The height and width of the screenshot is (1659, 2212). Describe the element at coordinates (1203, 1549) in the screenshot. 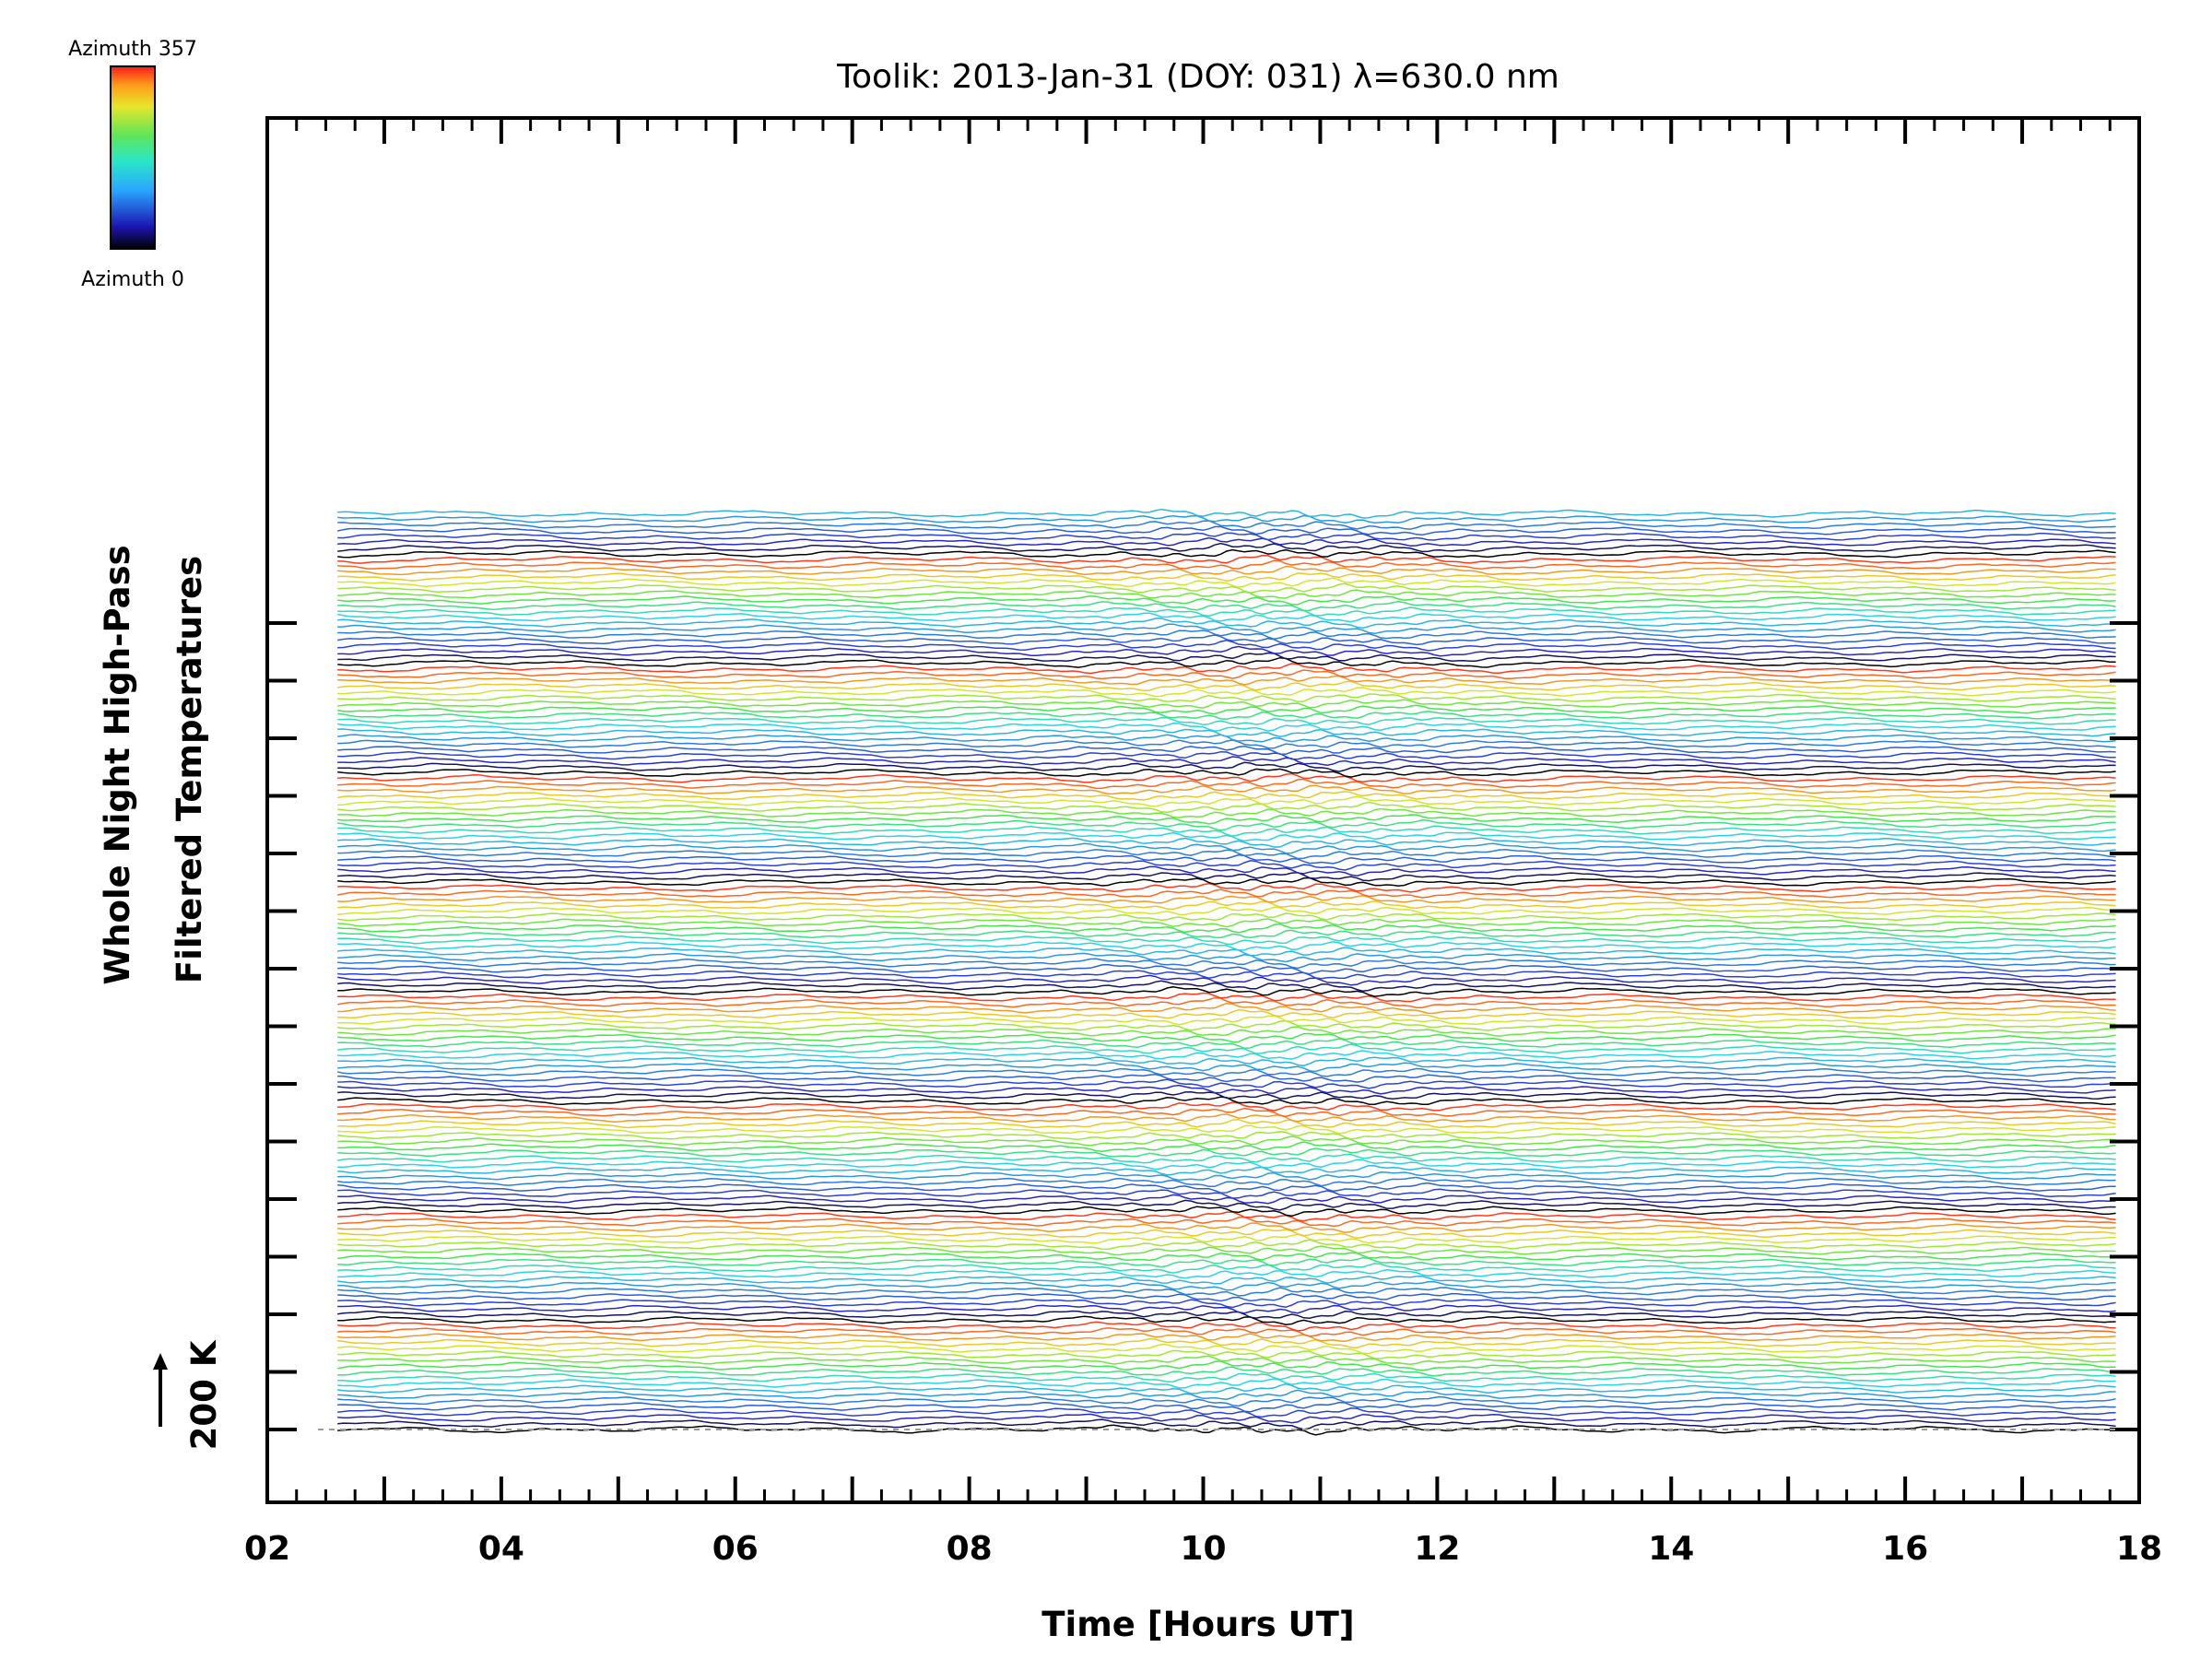

I see `x-tick-label: 10` at that location.